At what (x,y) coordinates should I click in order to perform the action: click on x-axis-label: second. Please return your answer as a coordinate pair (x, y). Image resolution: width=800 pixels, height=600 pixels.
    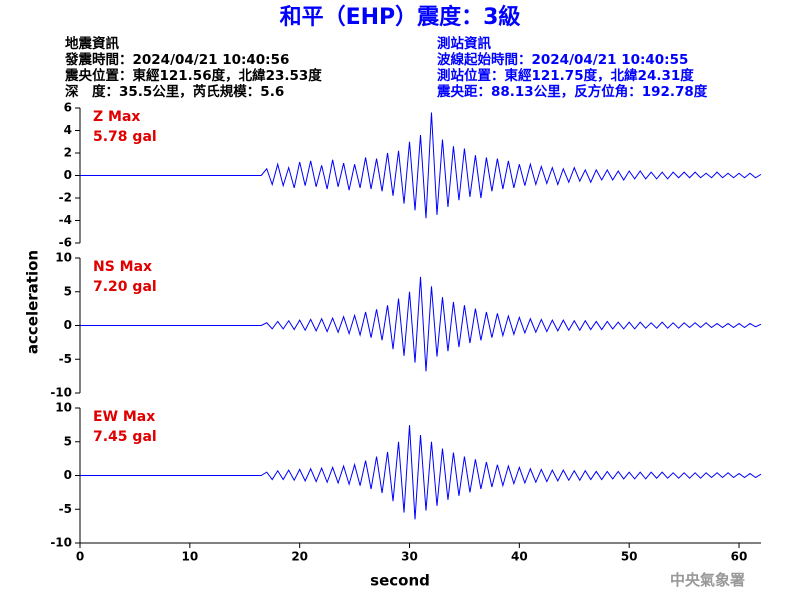
    Looking at the image, I should click on (400, 581).